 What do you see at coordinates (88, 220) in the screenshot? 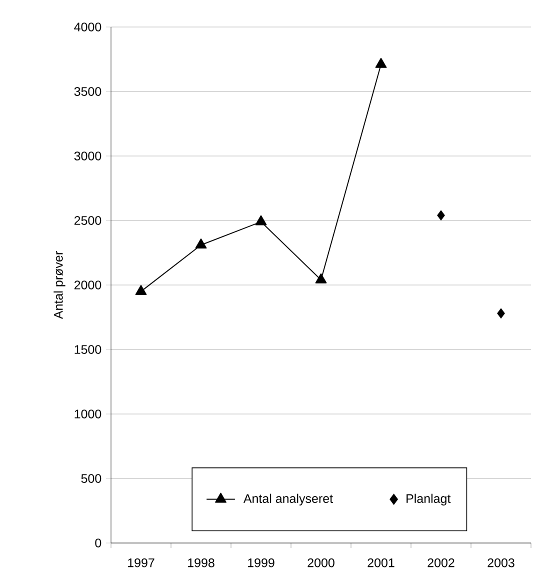
I see `y-tick-label: 2500` at bounding box center [88, 220].